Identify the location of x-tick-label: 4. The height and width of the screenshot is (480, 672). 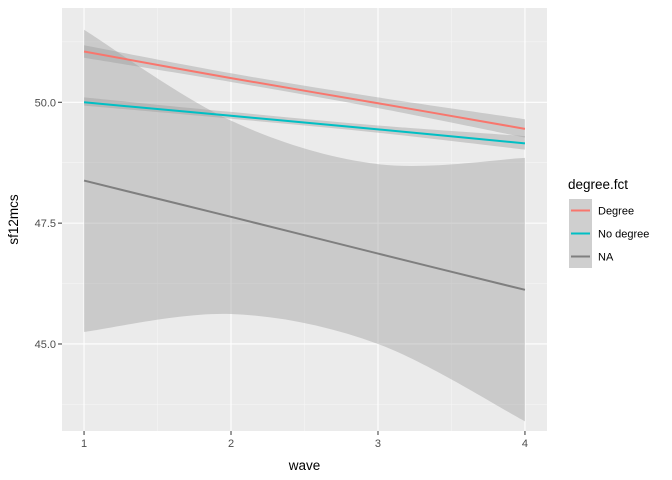
(525, 444).